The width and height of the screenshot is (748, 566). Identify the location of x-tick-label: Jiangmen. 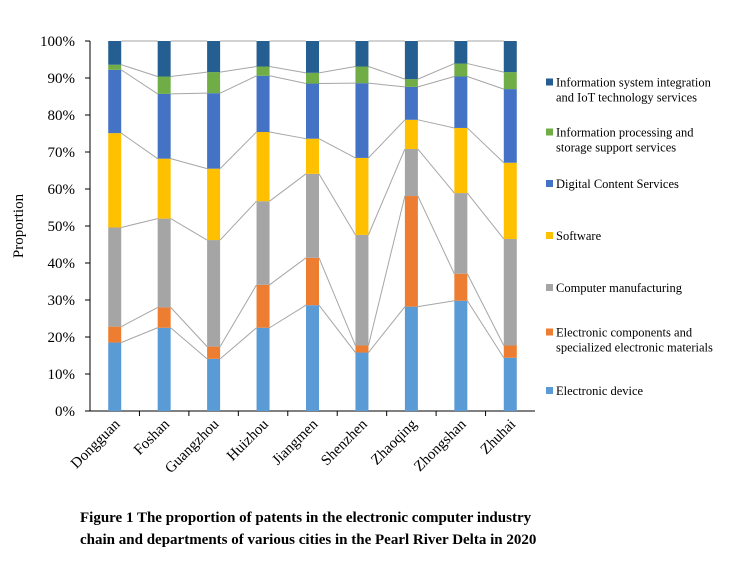
(295, 442).